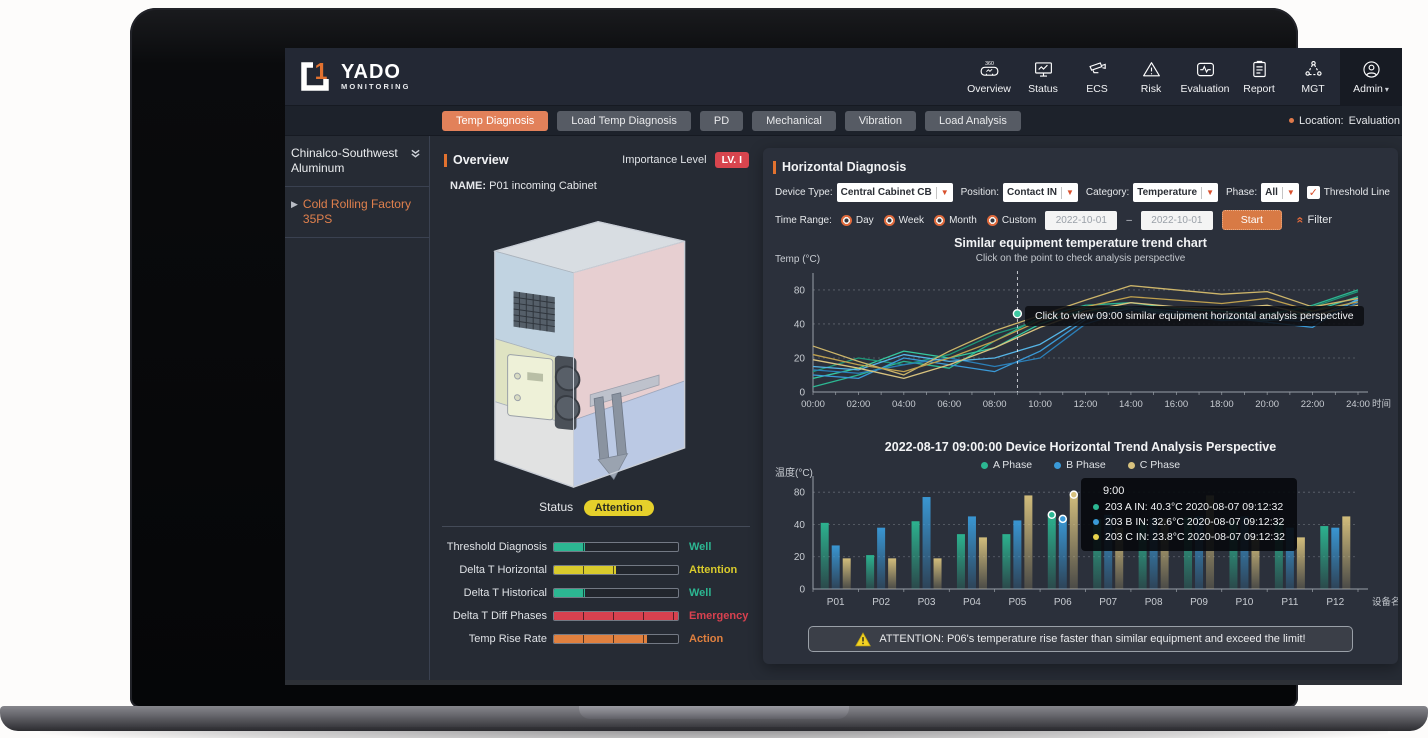 The height and width of the screenshot is (738, 1428). I want to click on category-select: Temperature ▼, so click(1176, 192).